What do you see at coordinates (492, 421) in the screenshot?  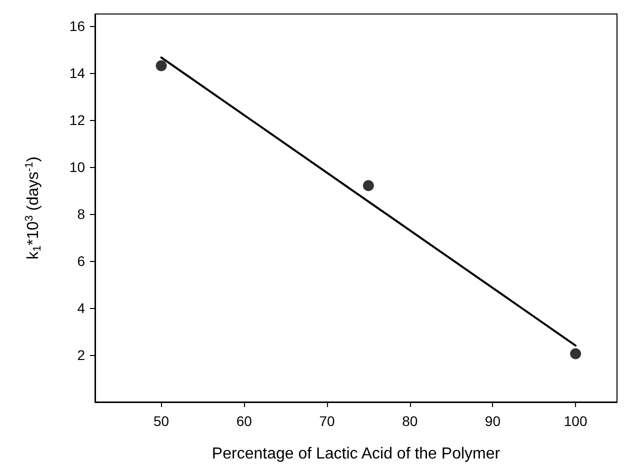 I see `x-tick-label: 90` at bounding box center [492, 421].